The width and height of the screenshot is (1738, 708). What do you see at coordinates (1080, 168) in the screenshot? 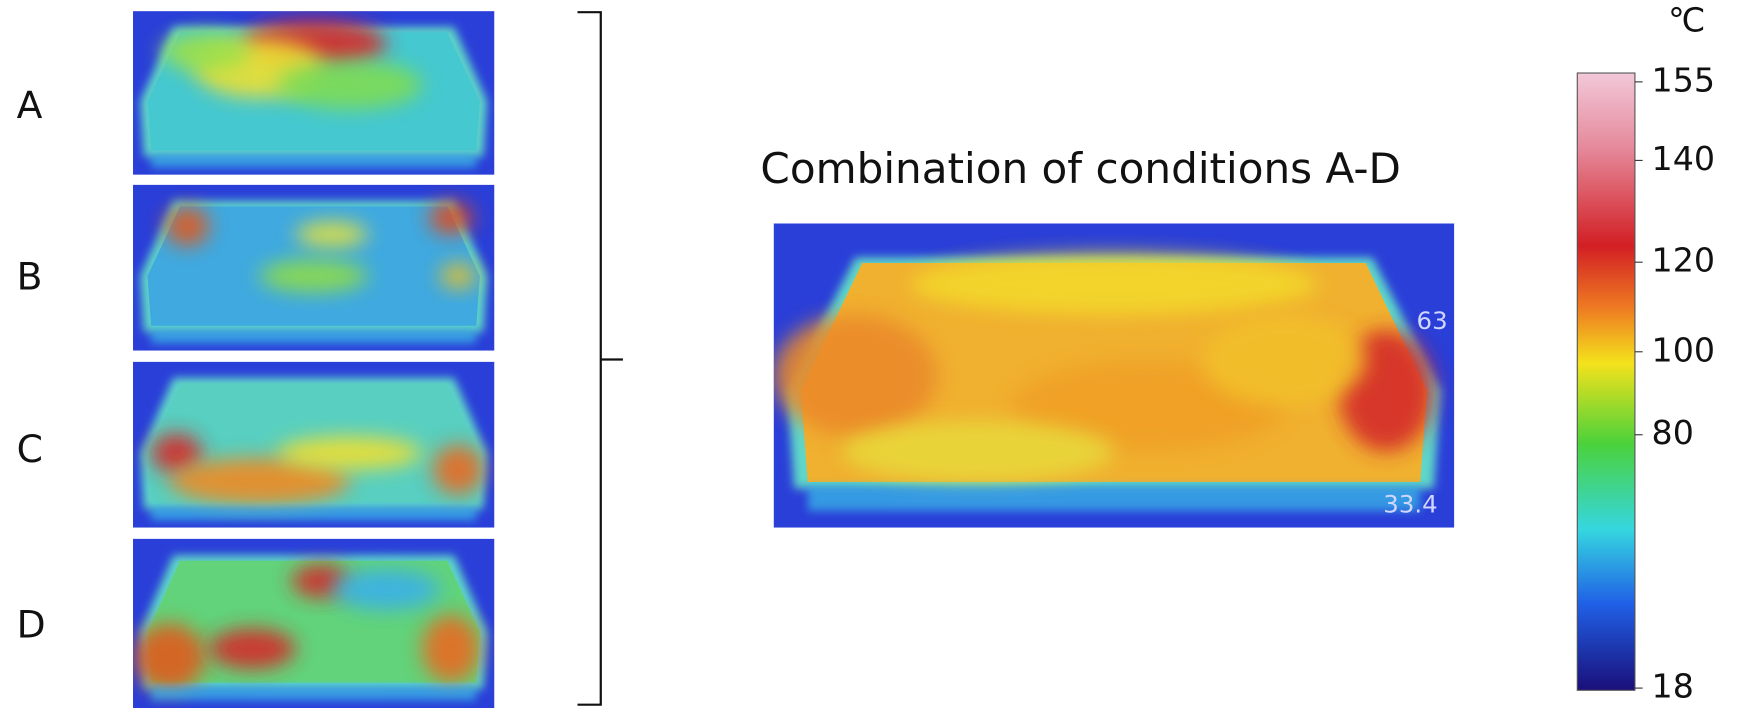
I see `combined-title: Combination of conditions A-D` at bounding box center [1080, 168].